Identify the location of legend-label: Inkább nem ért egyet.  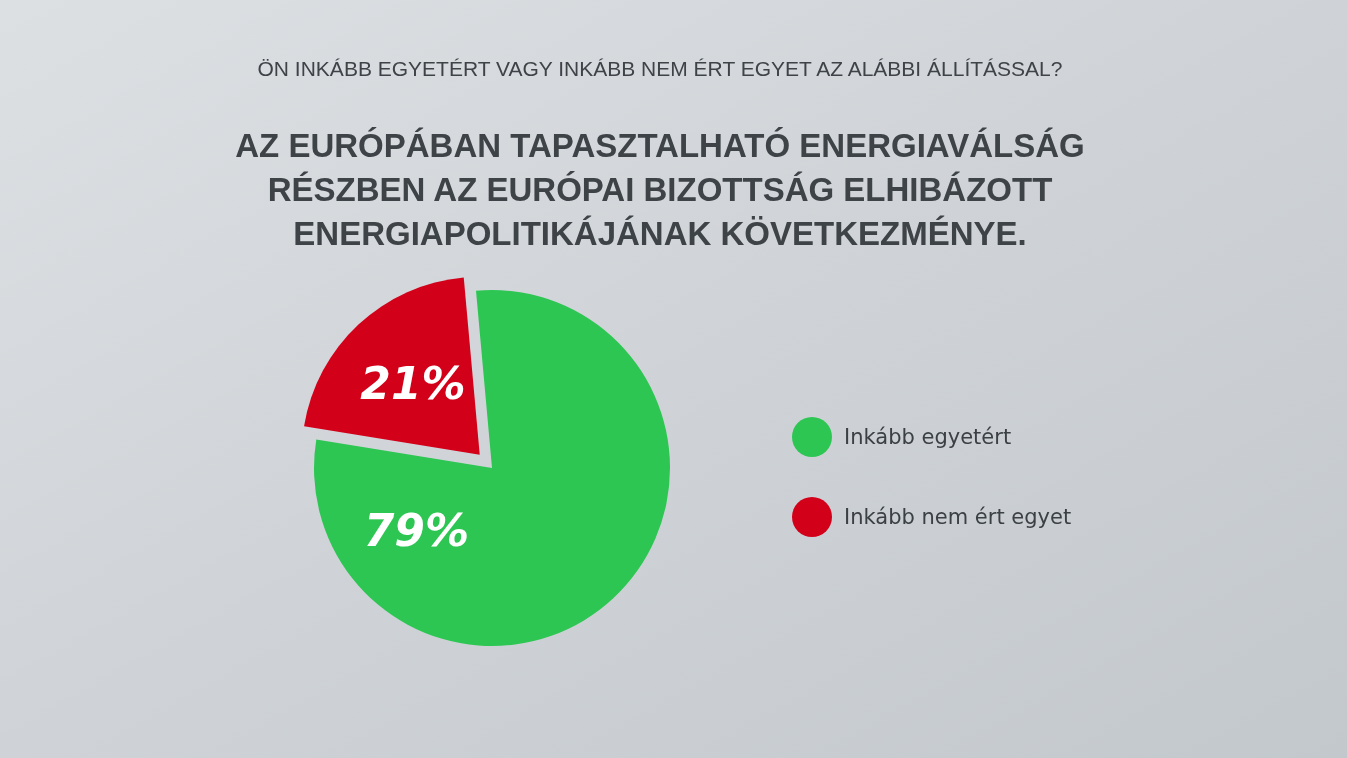
(958, 517).